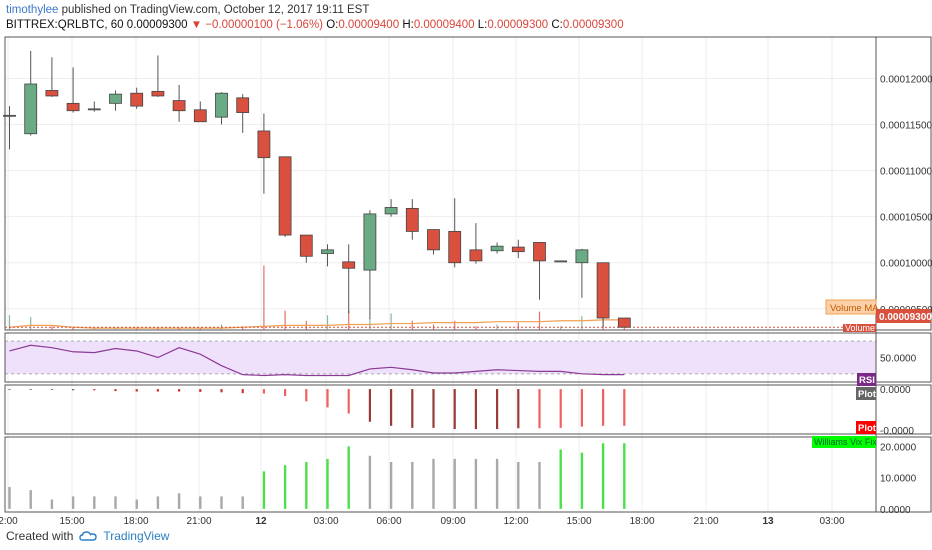 The height and width of the screenshot is (550, 932). What do you see at coordinates (444, 25) in the screenshot?
I see `high-value: 0.00009400` at bounding box center [444, 25].